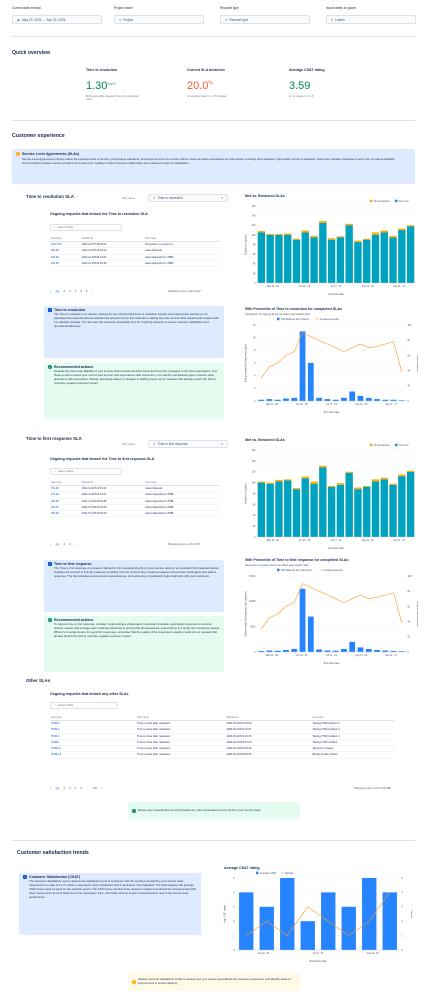  What do you see at coordinates (188, 198) in the screenshot?
I see `ttr-sla-select: ⚲ Time to resolution ▾` at bounding box center [188, 198].